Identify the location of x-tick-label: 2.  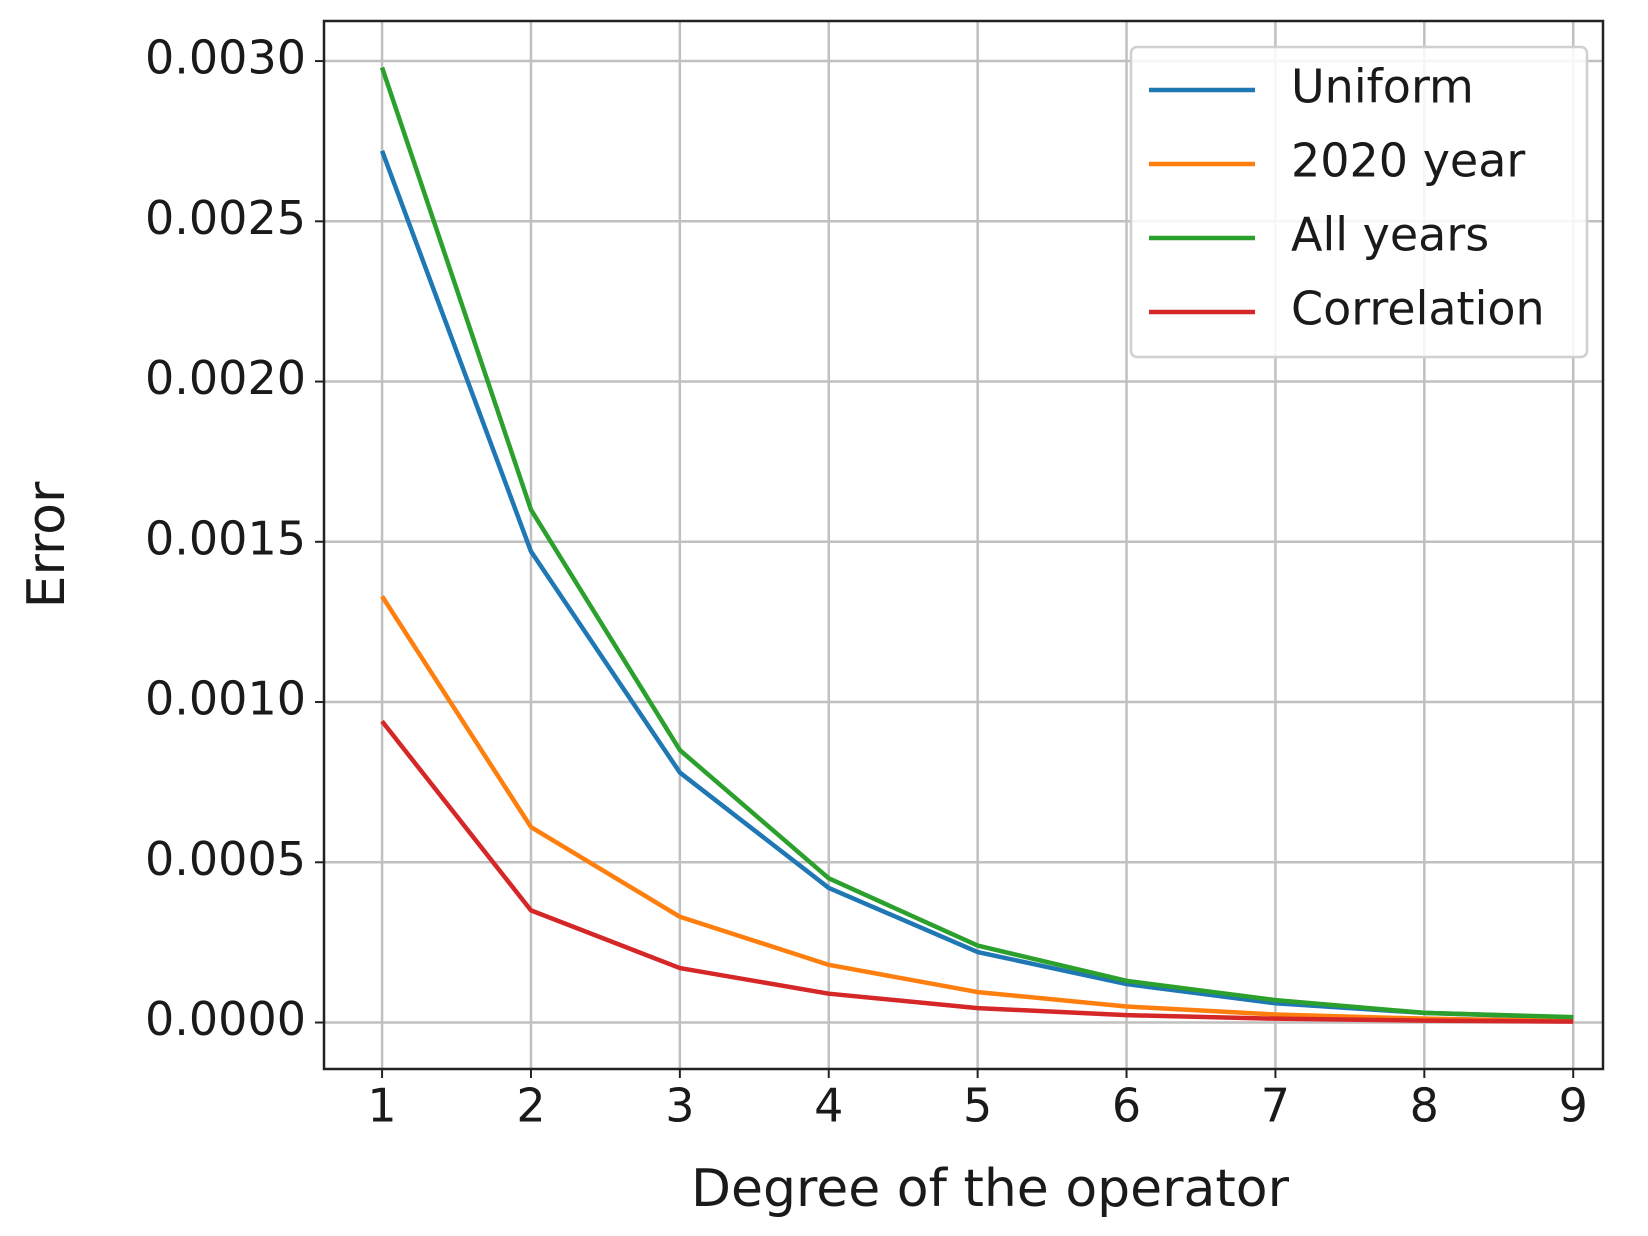
(530, 1106).